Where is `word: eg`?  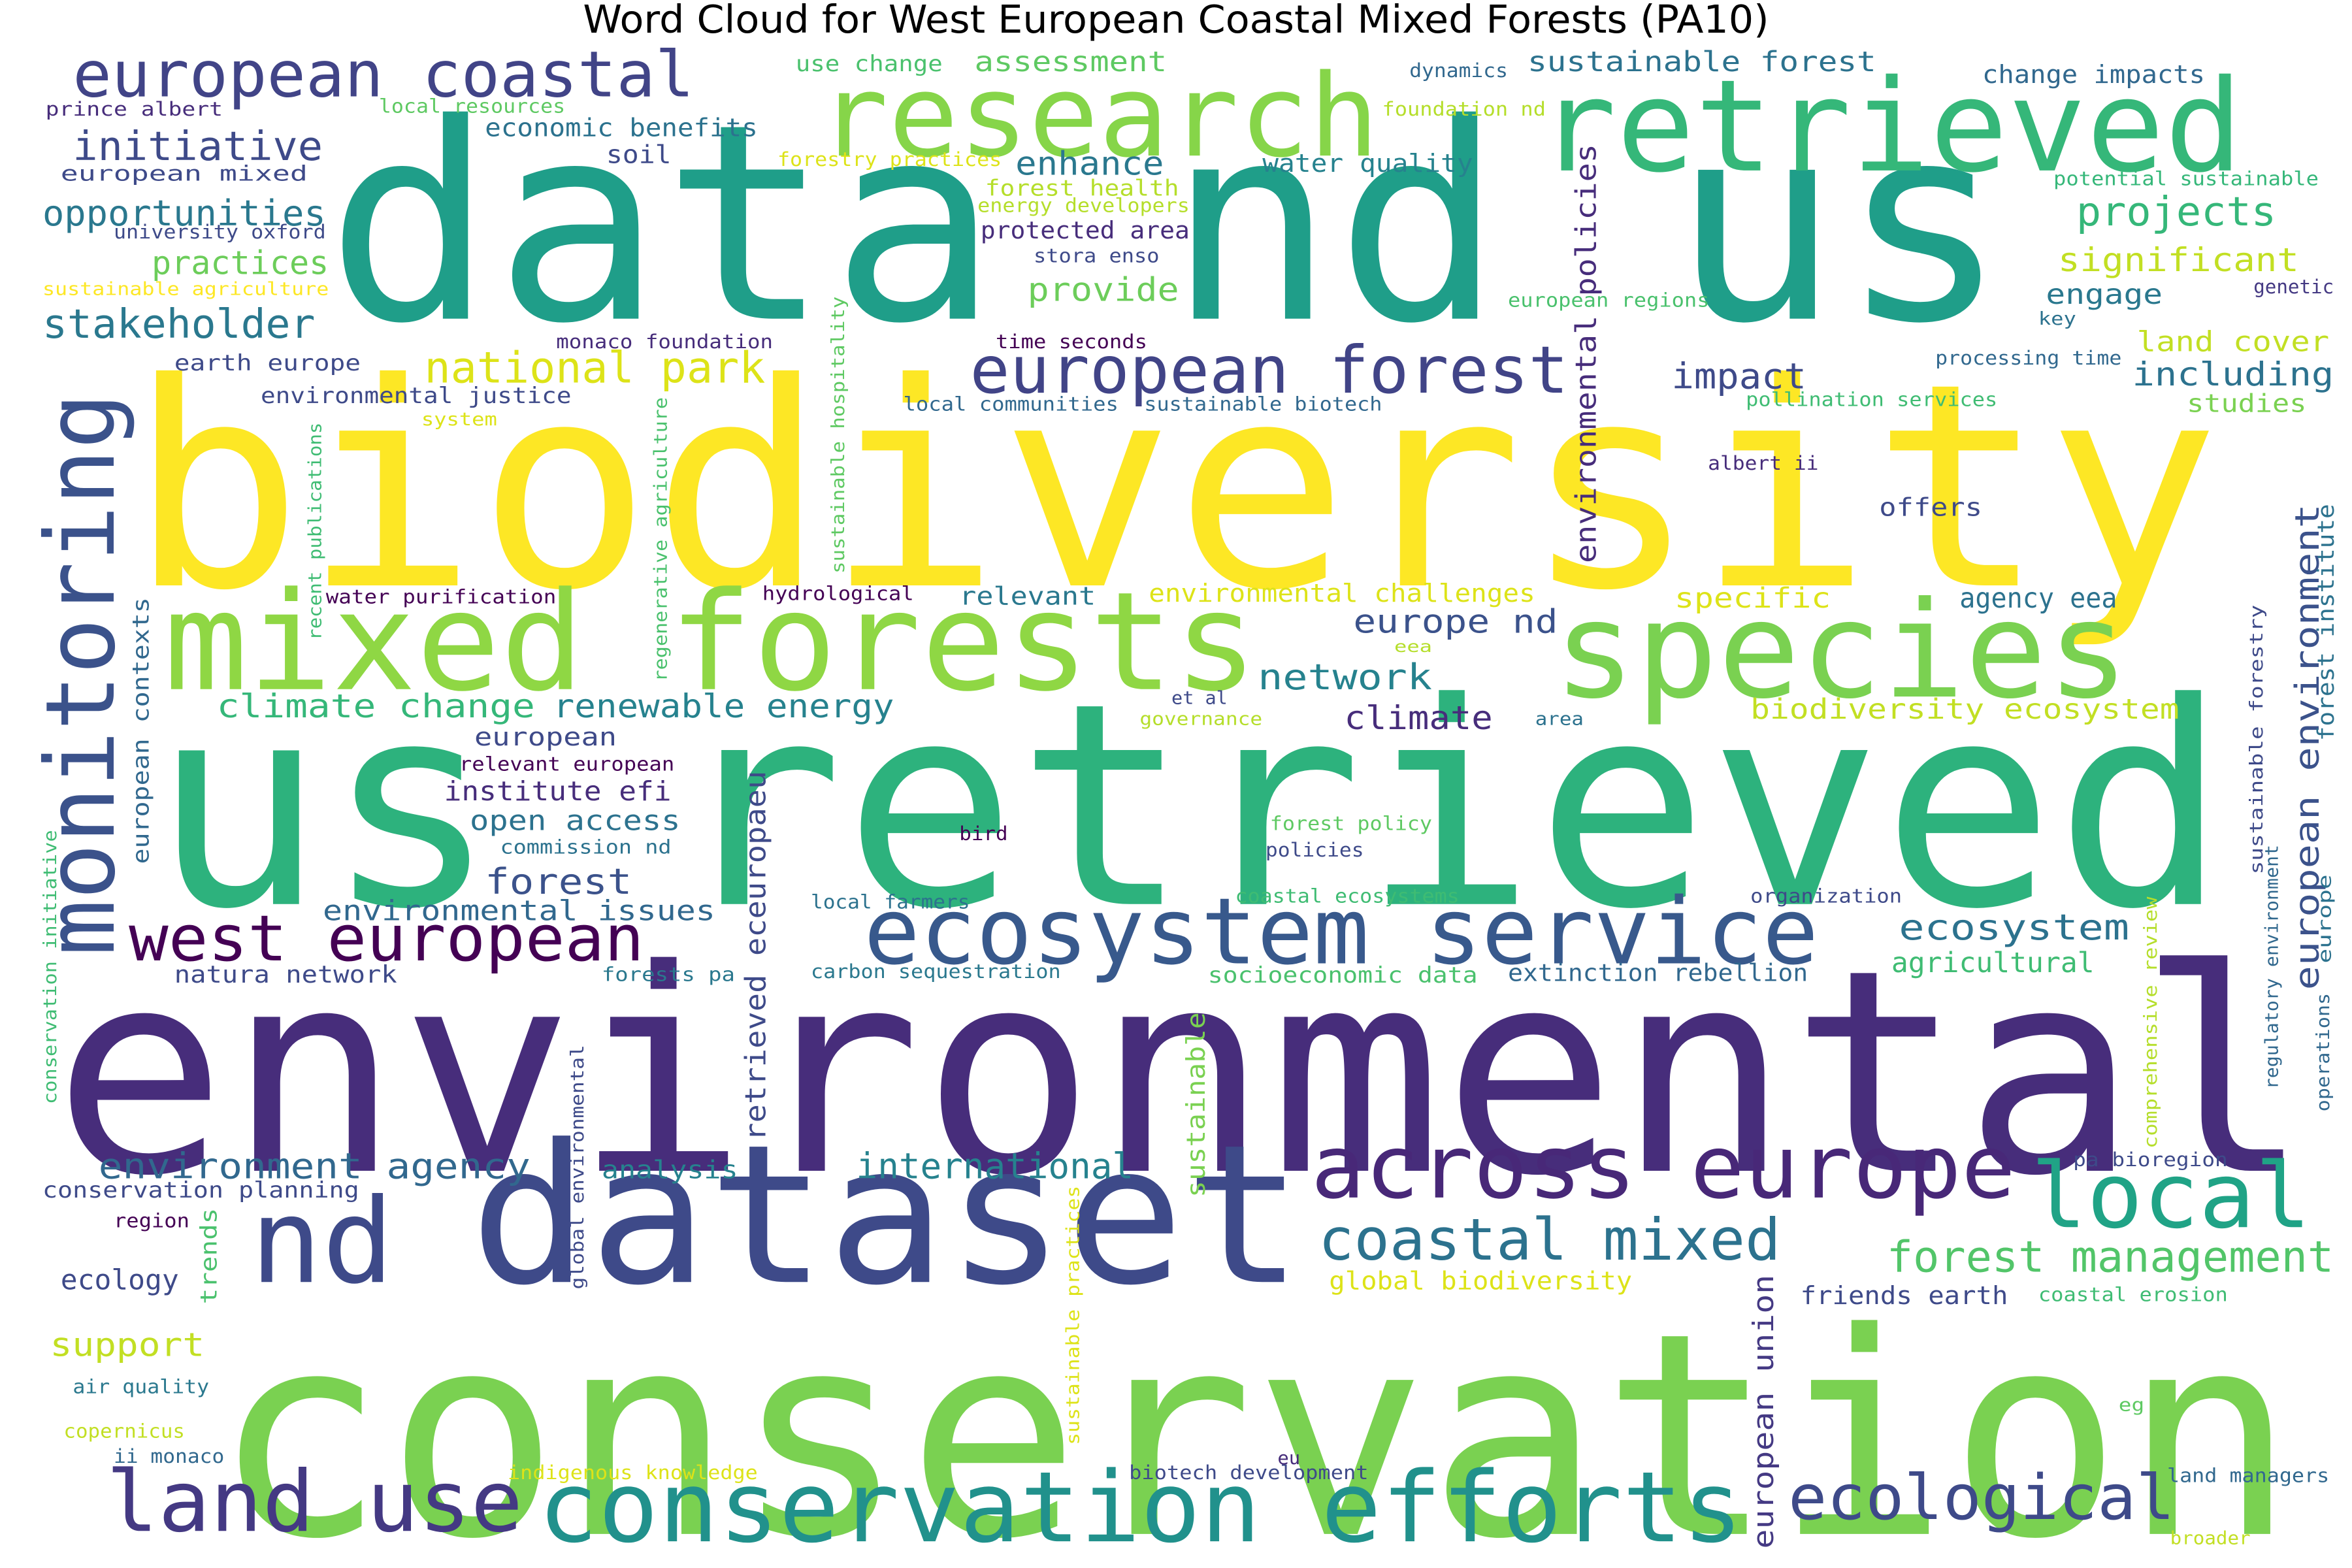 word: eg is located at coordinates (2131, 1405).